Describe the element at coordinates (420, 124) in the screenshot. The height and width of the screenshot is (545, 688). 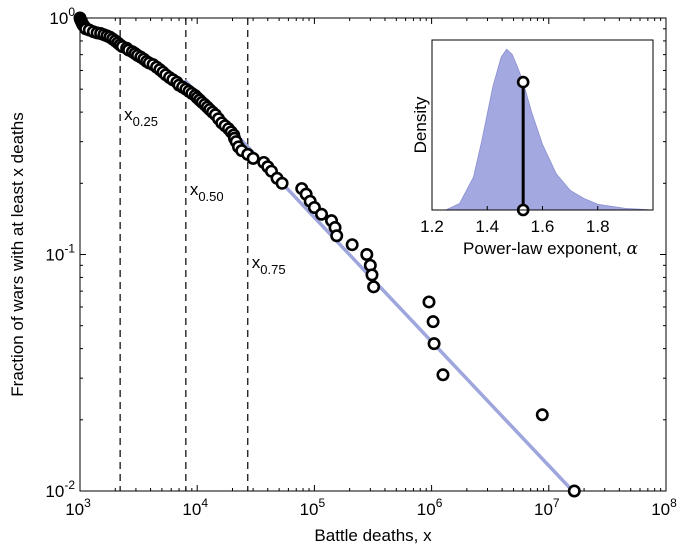
I see `inset-y-axis-label: Density` at that location.